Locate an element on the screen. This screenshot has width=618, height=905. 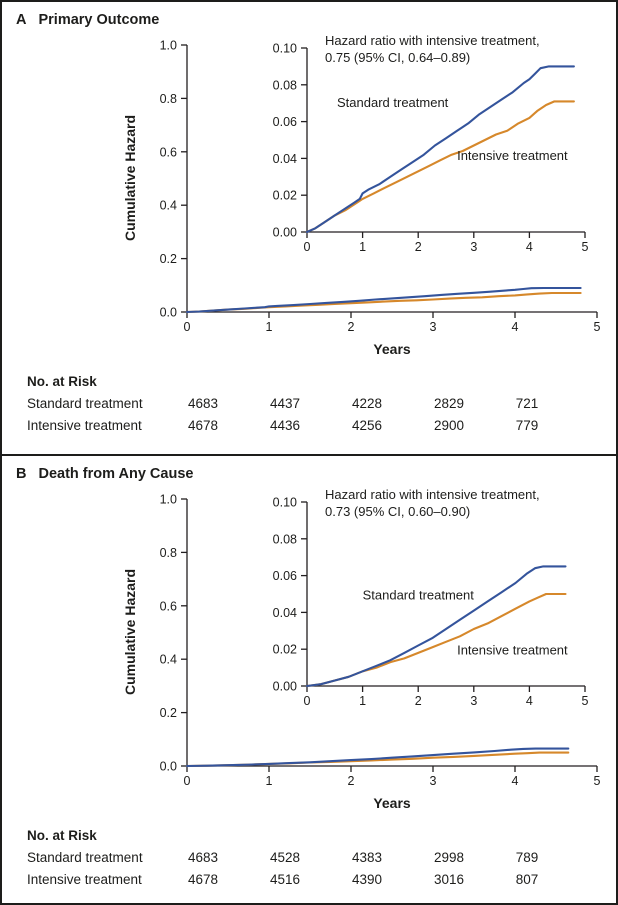
risk-heading: No. at Risk is located at coordinates (62, 835).